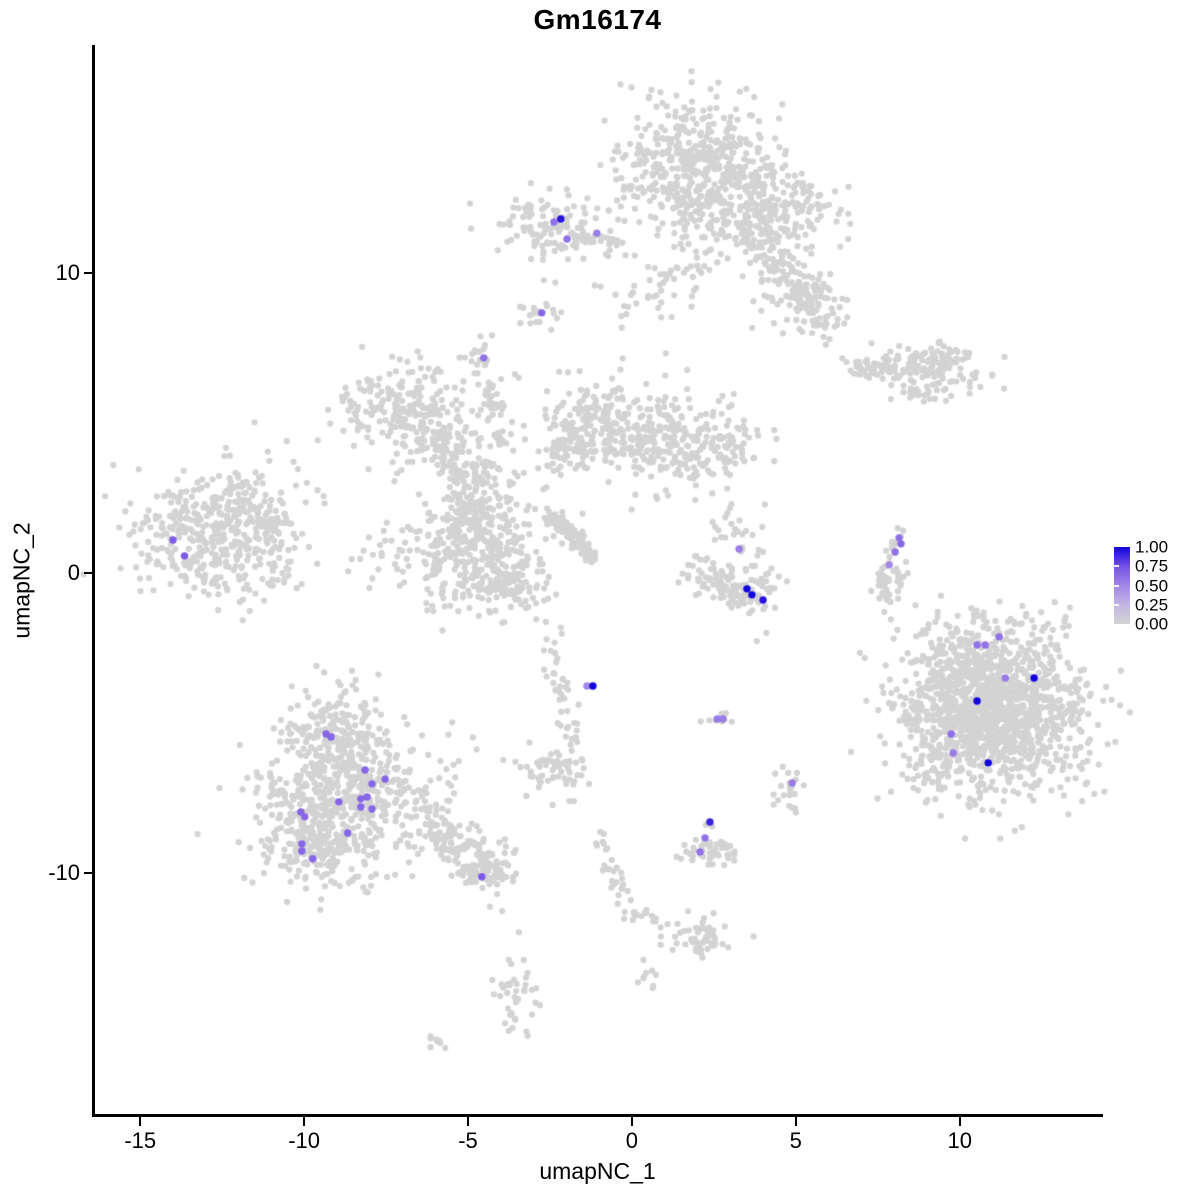 The image size is (1200, 1200). I want to click on x-tick-label: -10, so click(304, 1140).